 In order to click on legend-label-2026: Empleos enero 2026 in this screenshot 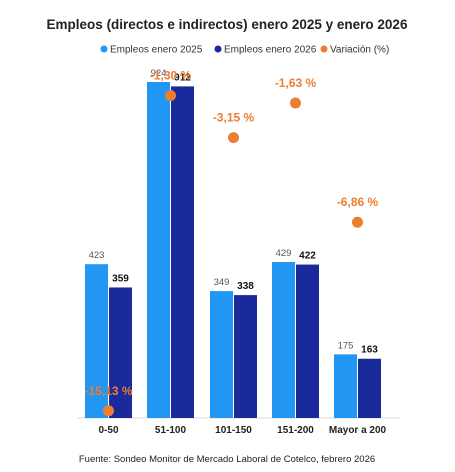, I will do `click(270, 50)`.